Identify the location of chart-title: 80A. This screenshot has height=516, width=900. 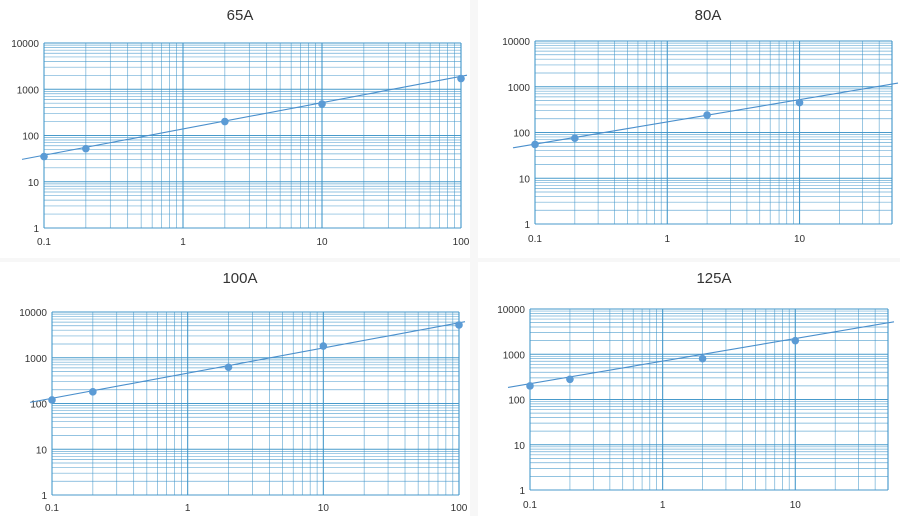
(708, 15).